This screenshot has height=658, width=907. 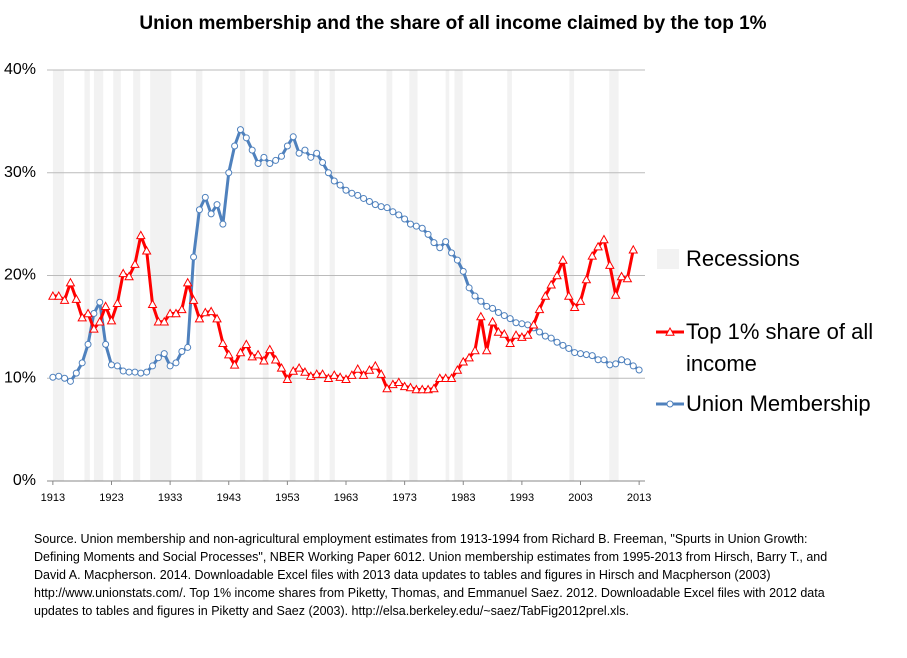 What do you see at coordinates (20, 172) in the screenshot?
I see `y-tick-label: 30%` at bounding box center [20, 172].